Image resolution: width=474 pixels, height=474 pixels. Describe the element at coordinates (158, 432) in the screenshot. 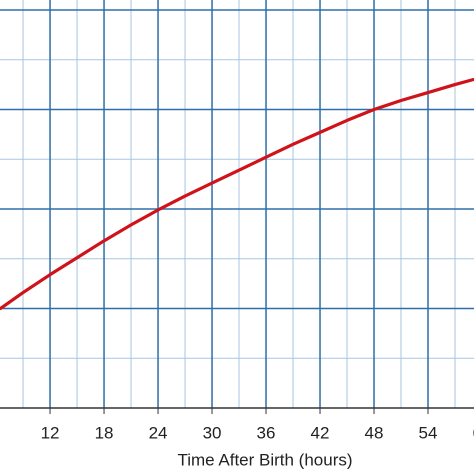

I see `x-tick-label: 24` at that location.